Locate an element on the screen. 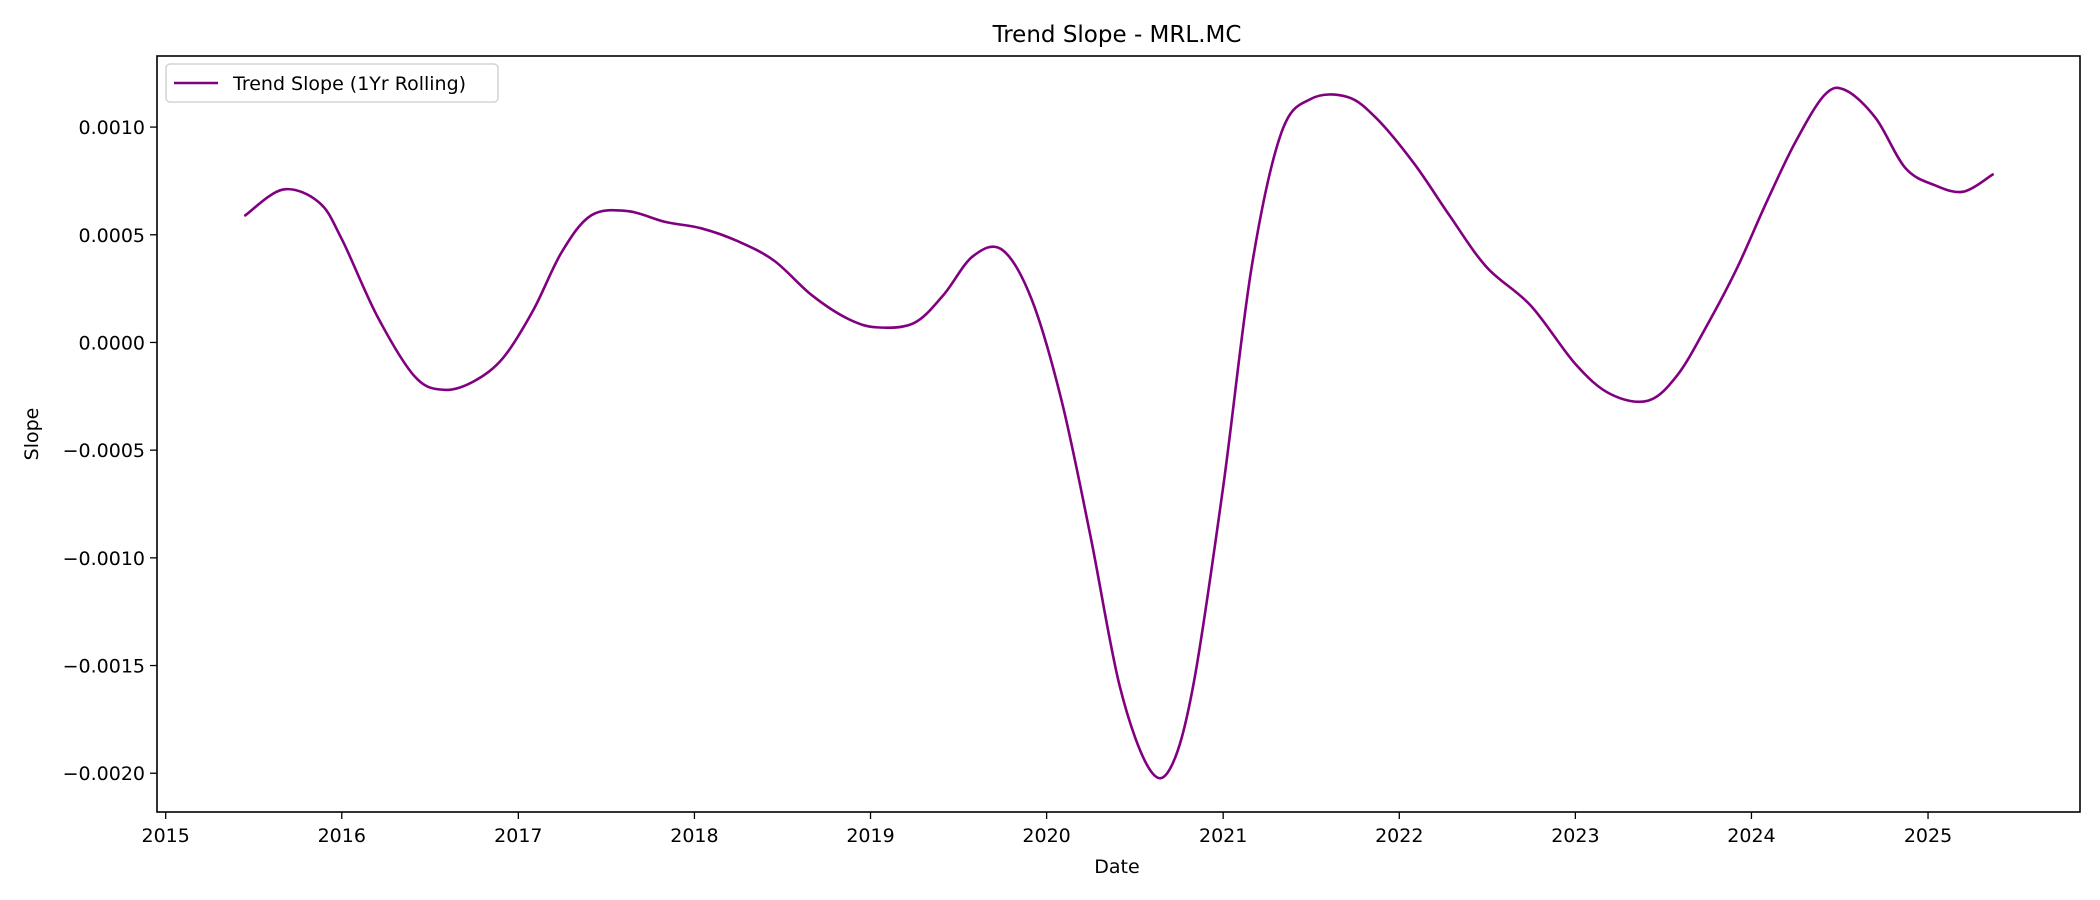  y-tick-label: −0.0010 is located at coordinates (104, 559).